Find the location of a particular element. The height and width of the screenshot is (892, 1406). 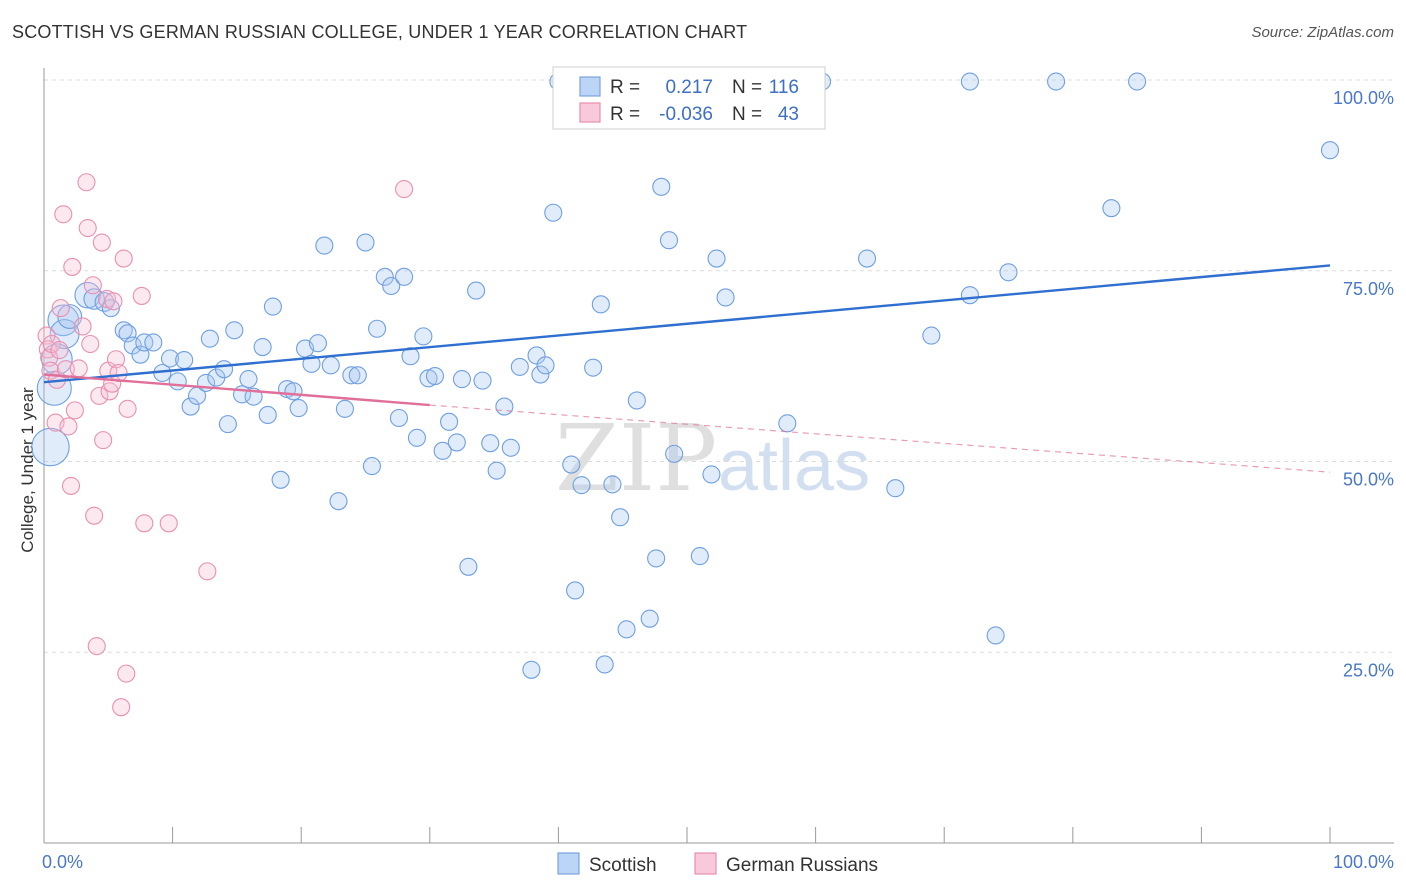

bottom-legend: Scottish German Russians is located at coordinates (717, 864).